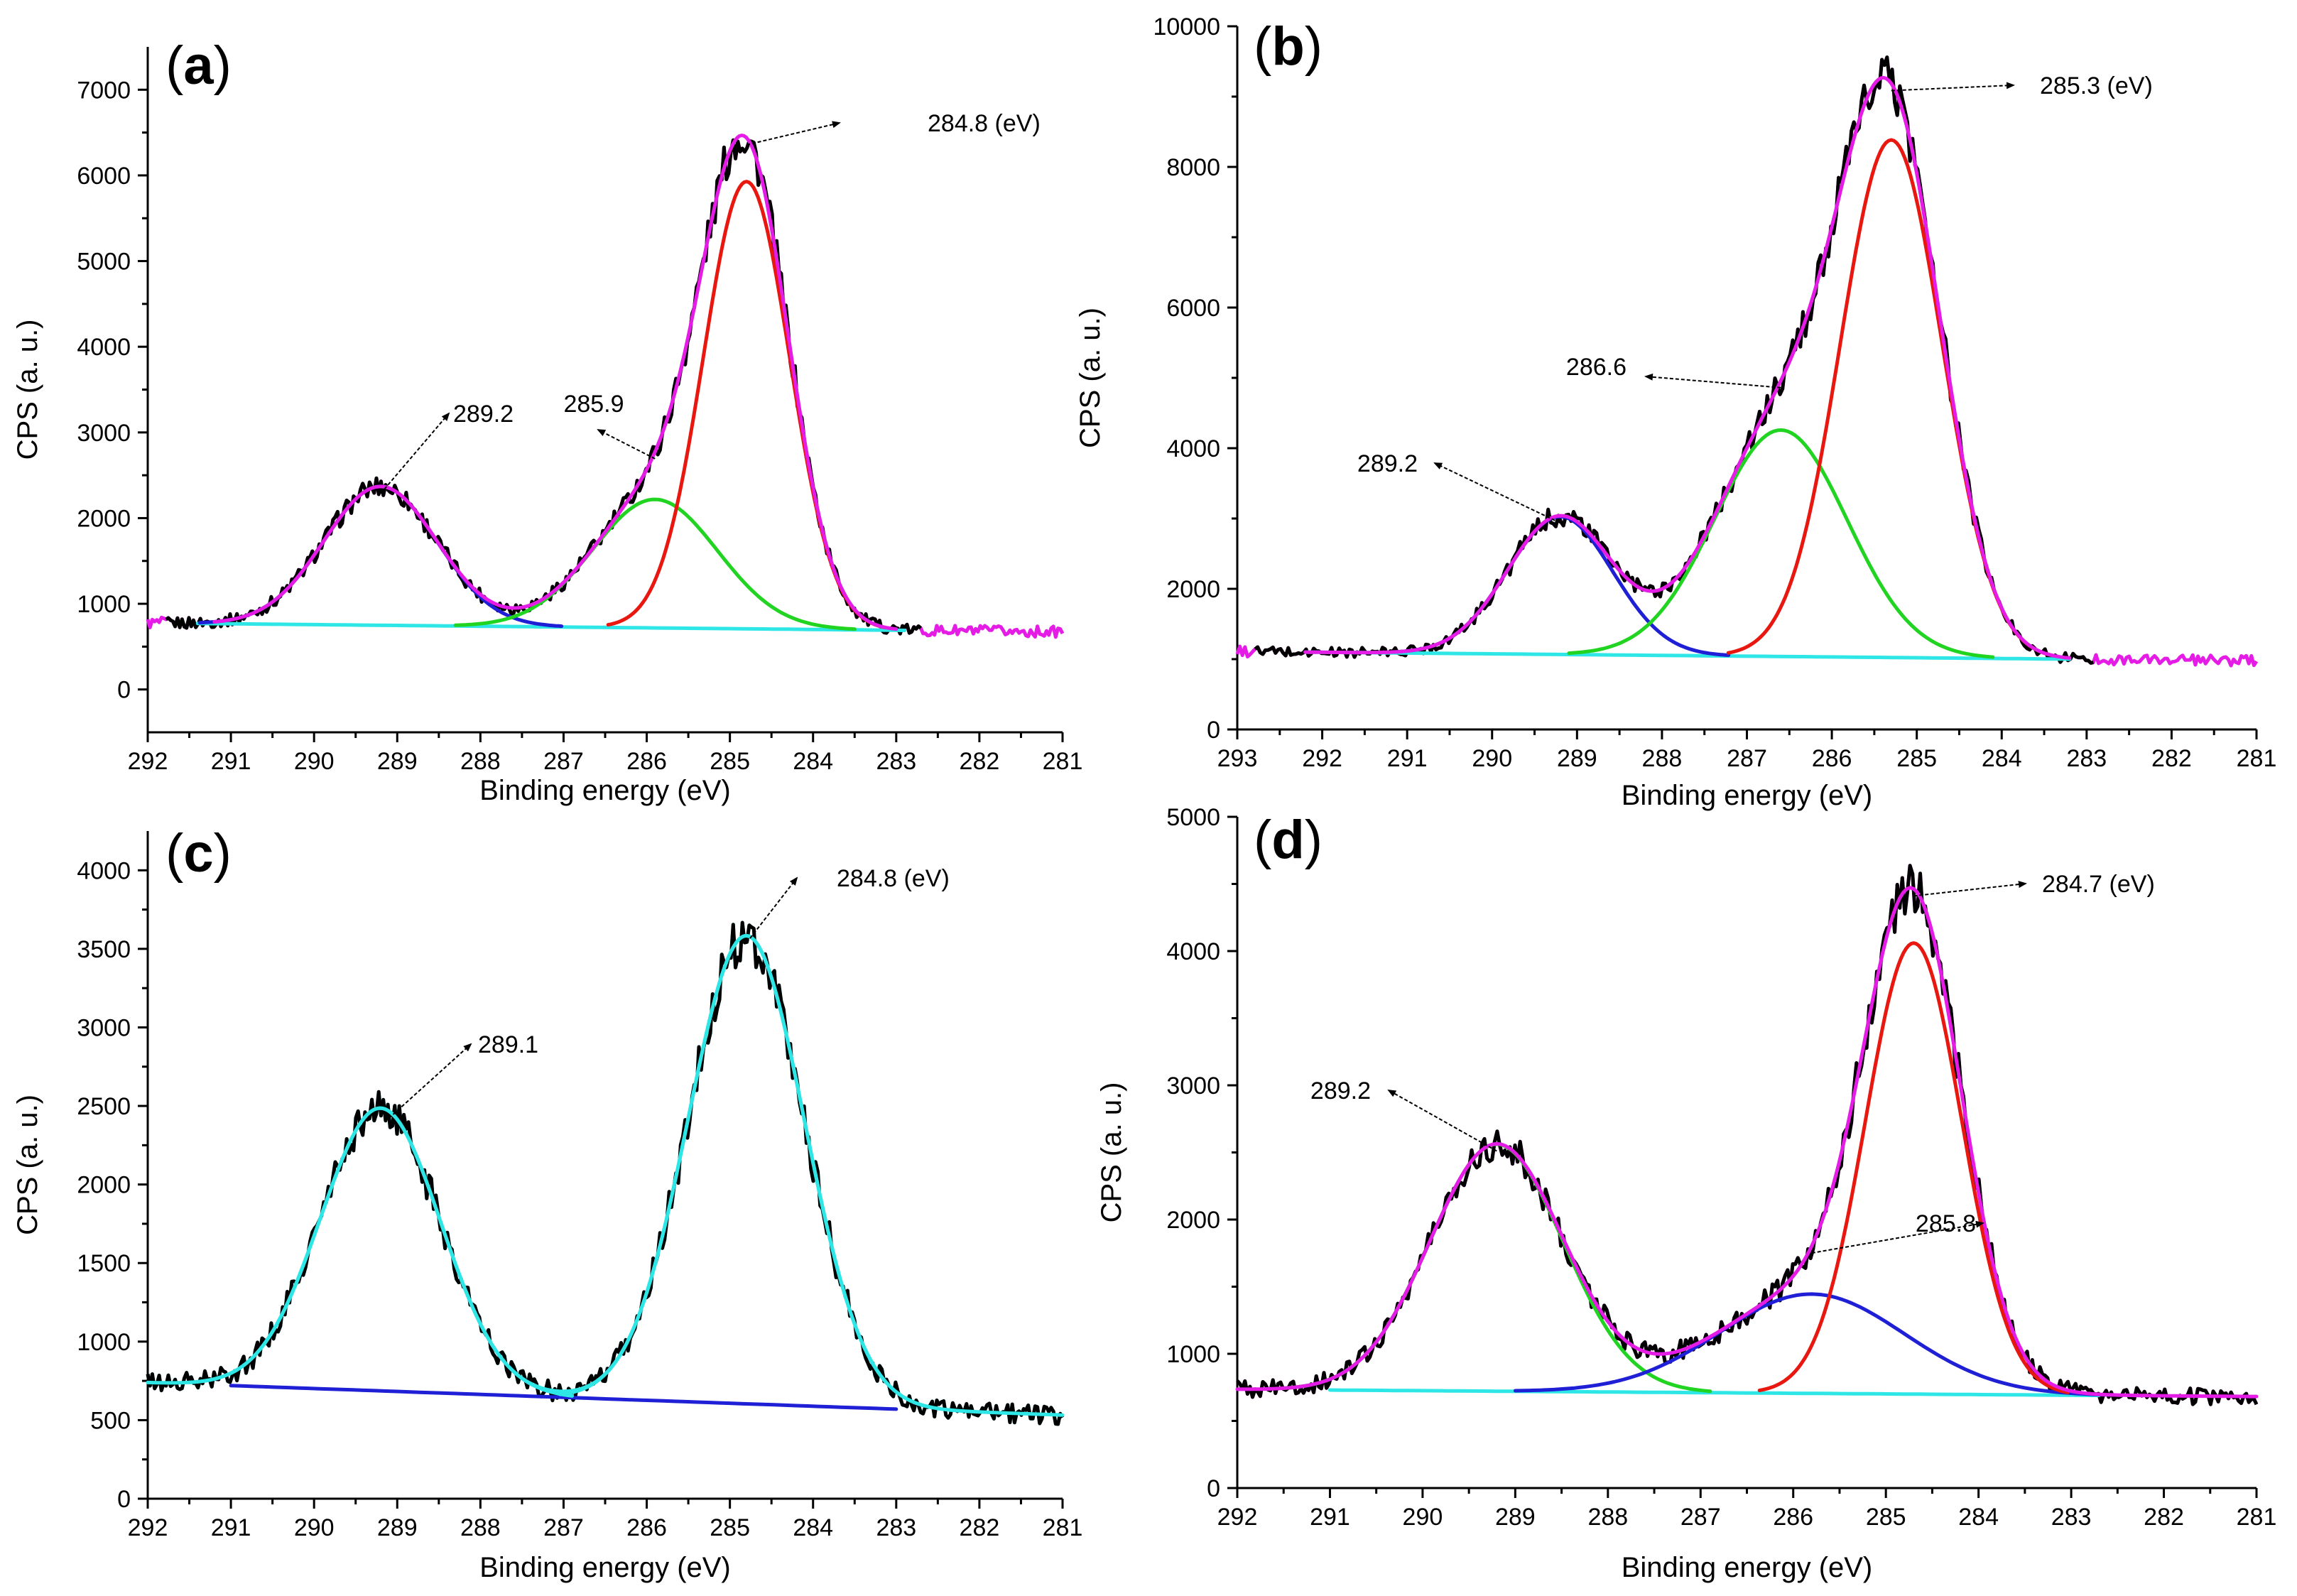  Describe the element at coordinates (1186, 26) in the screenshot. I see `y-tick-label: 10000` at that location.